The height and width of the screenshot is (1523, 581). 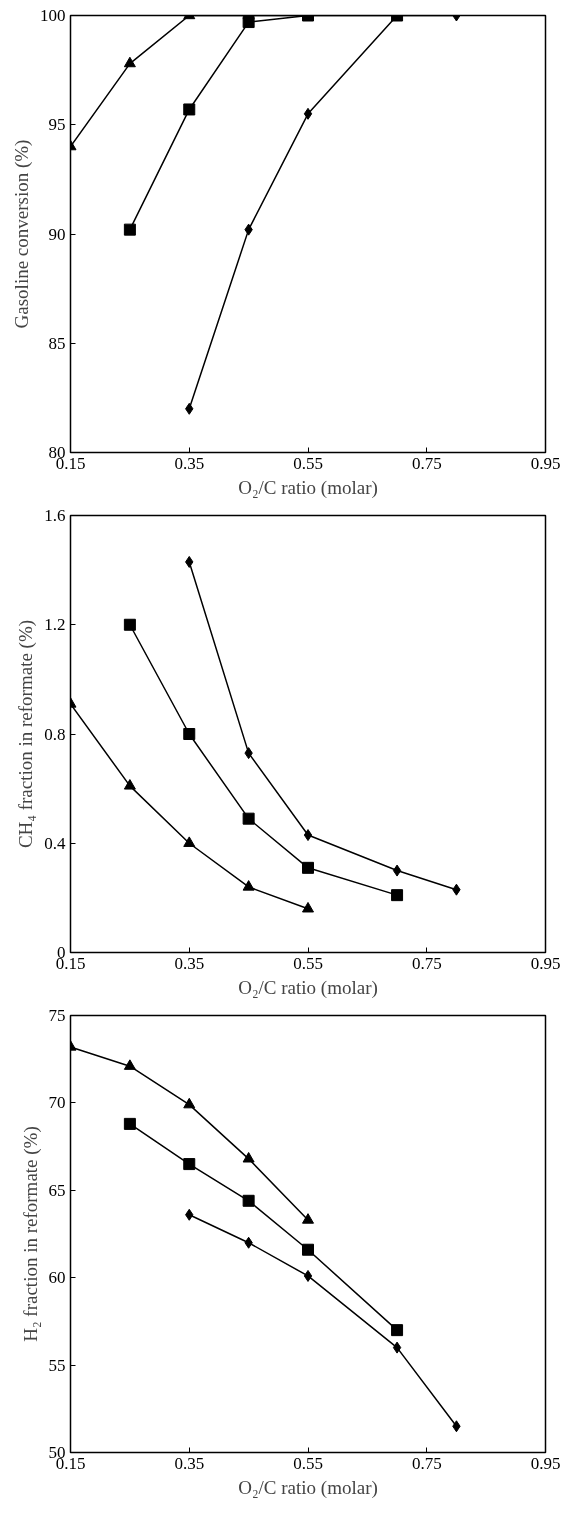 I want to click on y-tick-label: 85, so click(x=57, y=343).